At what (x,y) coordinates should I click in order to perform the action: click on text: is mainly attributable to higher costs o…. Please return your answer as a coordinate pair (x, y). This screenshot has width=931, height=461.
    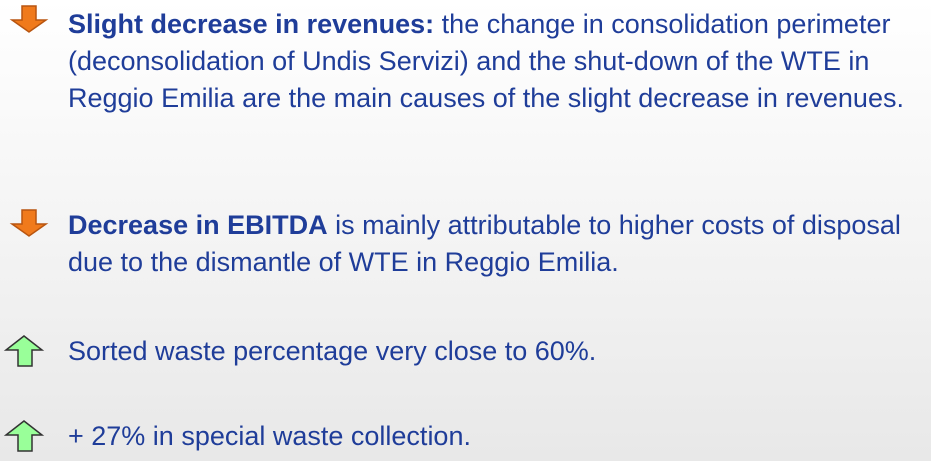
    Looking at the image, I should click on (484, 243).